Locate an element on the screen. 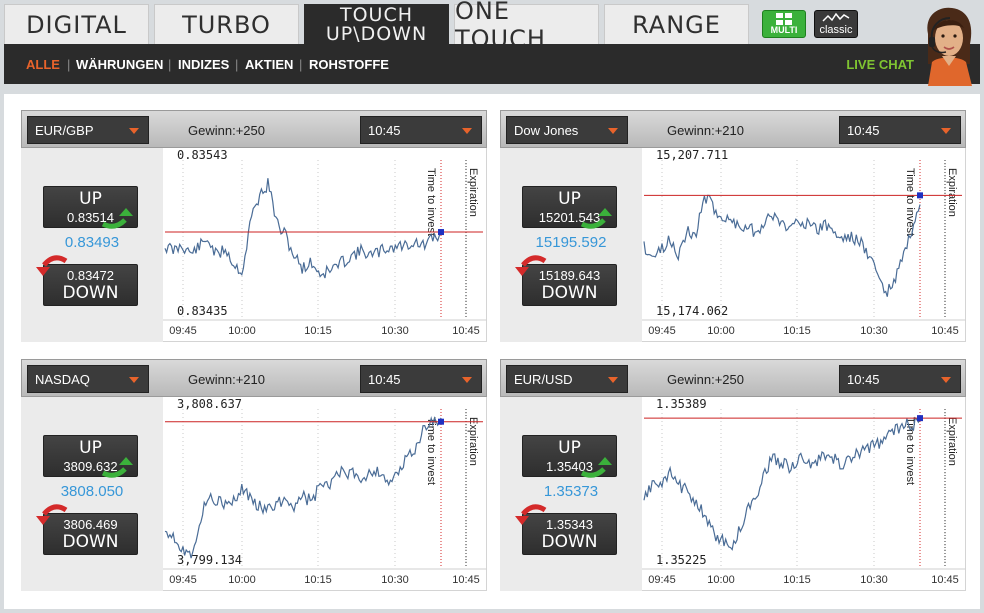  up-price: 0.83514 is located at coordinates (90, 217).